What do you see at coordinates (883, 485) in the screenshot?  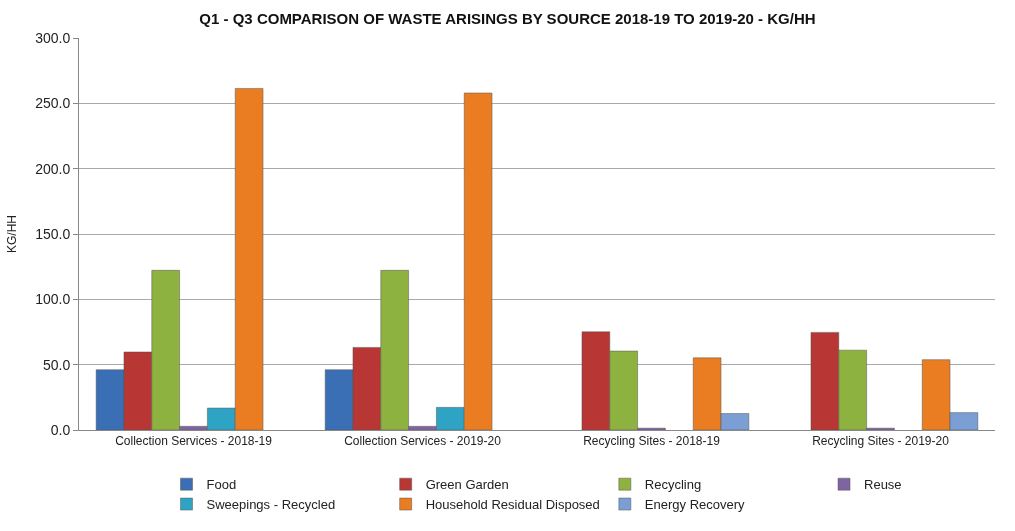 I see `legend-label: Reuse` at bounding box center [883, 485].